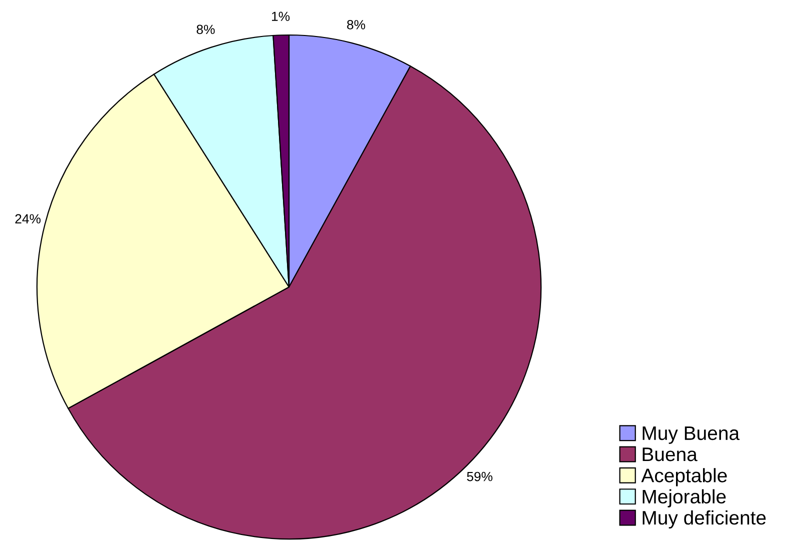  What do you see at coordinates (684, 498) in the screenshot?
I see `legend-label: Mejorable` at bounding box center [684, 498].